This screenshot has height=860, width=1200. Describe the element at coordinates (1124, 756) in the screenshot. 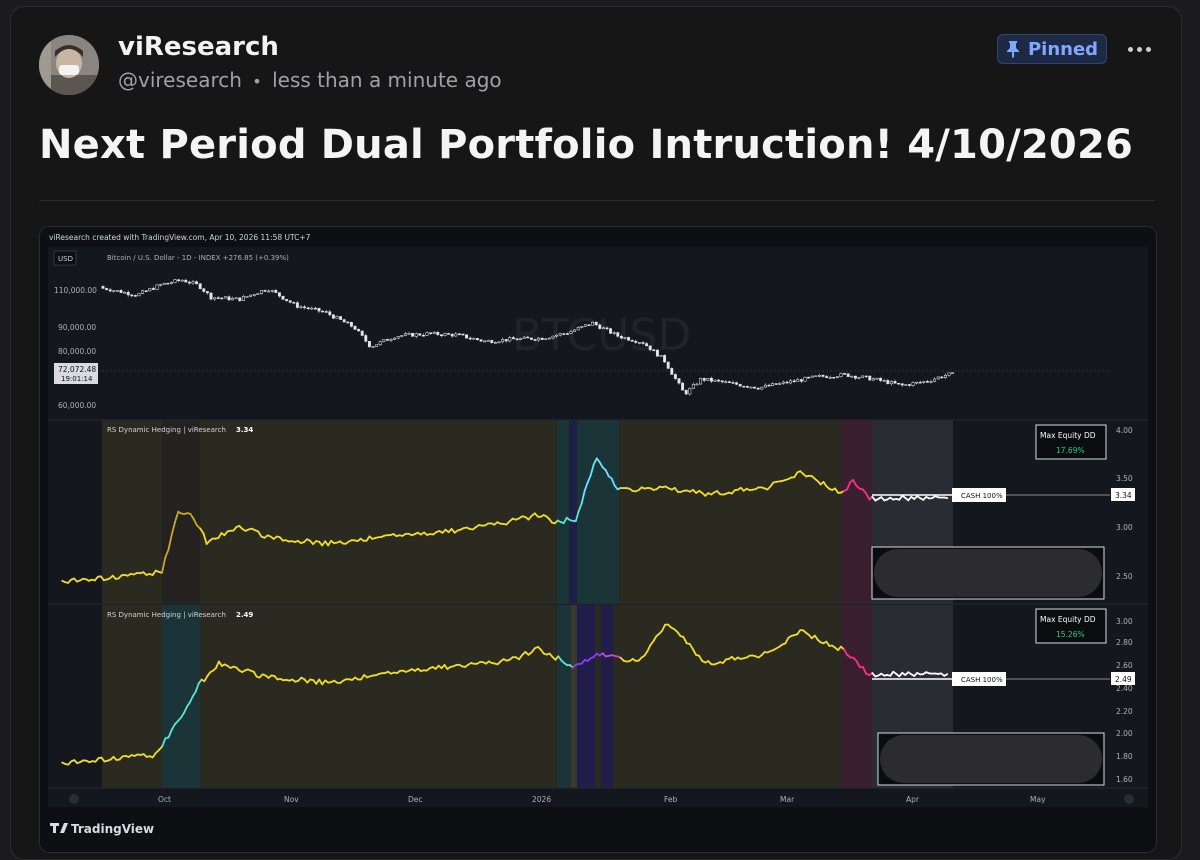

I see `pane2-tick: 1.80` at that location.